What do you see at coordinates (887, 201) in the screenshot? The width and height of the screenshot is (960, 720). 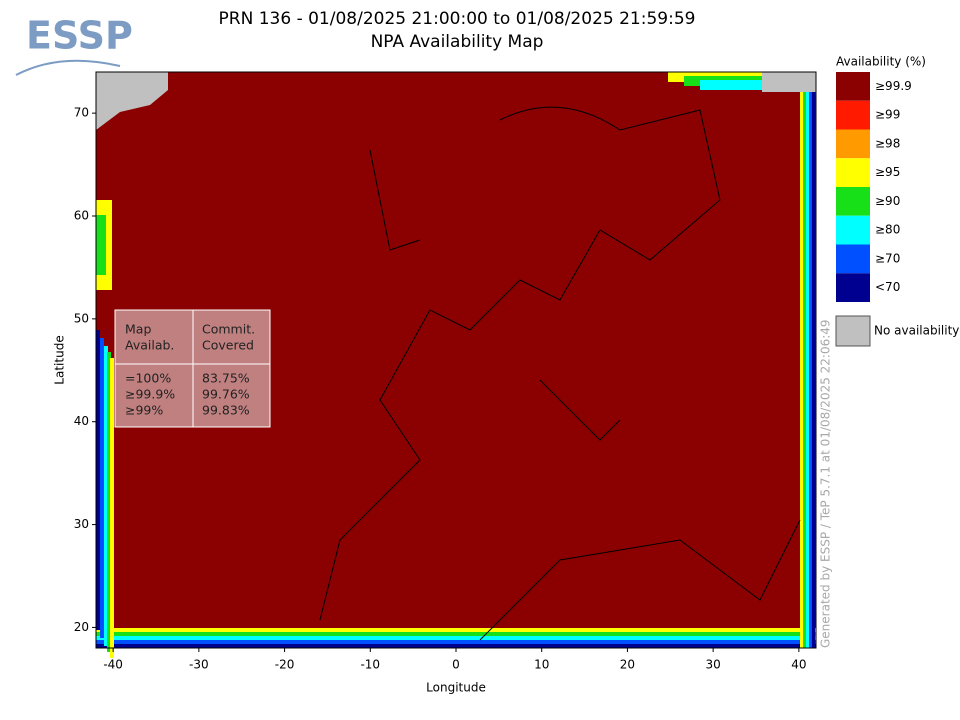 I see `legend-label: ≥90` at bounding box center [887, 201].